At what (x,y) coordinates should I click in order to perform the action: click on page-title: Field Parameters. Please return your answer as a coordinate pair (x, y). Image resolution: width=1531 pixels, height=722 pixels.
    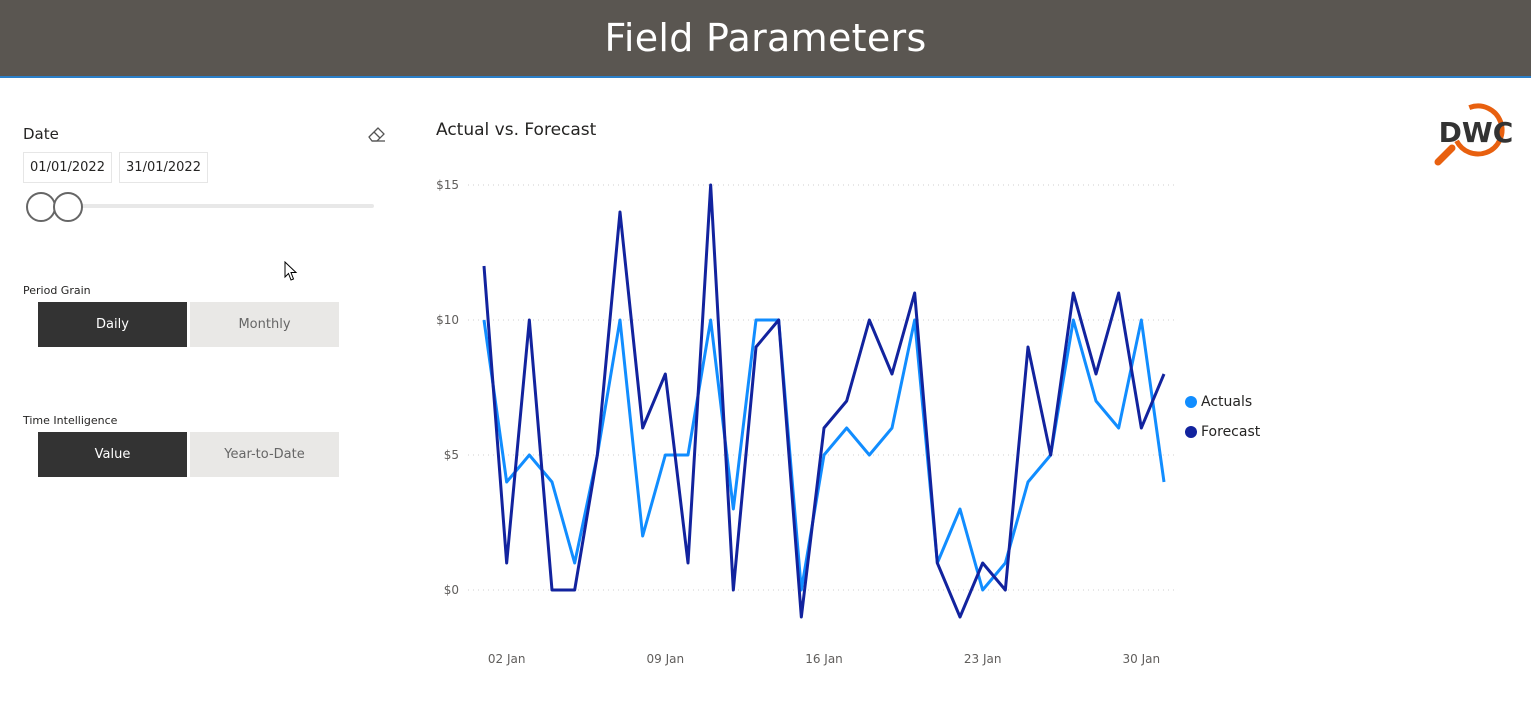
    Looking at the image, I should click on (765, 38).